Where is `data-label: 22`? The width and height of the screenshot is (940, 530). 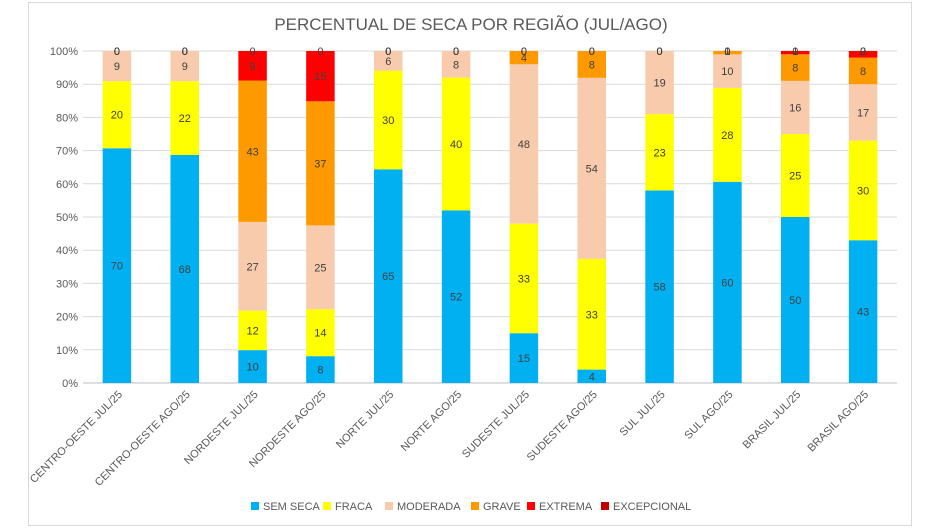 data-label: 22 is located at coordinates (185, 119).